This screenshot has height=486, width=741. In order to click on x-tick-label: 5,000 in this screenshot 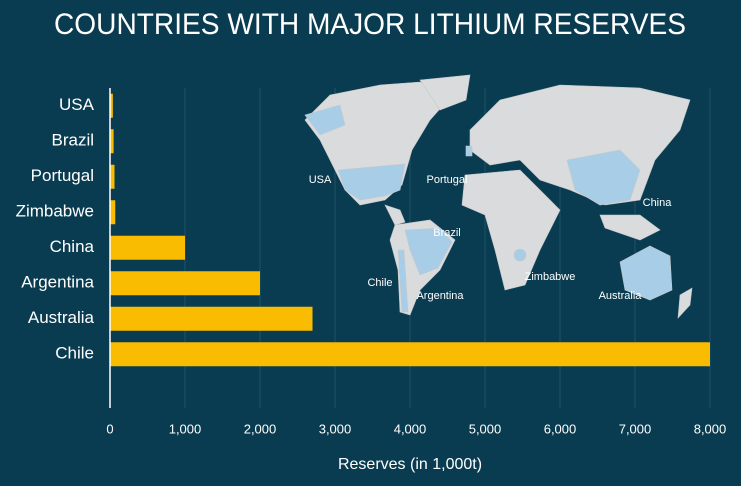, I will do `click(485, 428)`.